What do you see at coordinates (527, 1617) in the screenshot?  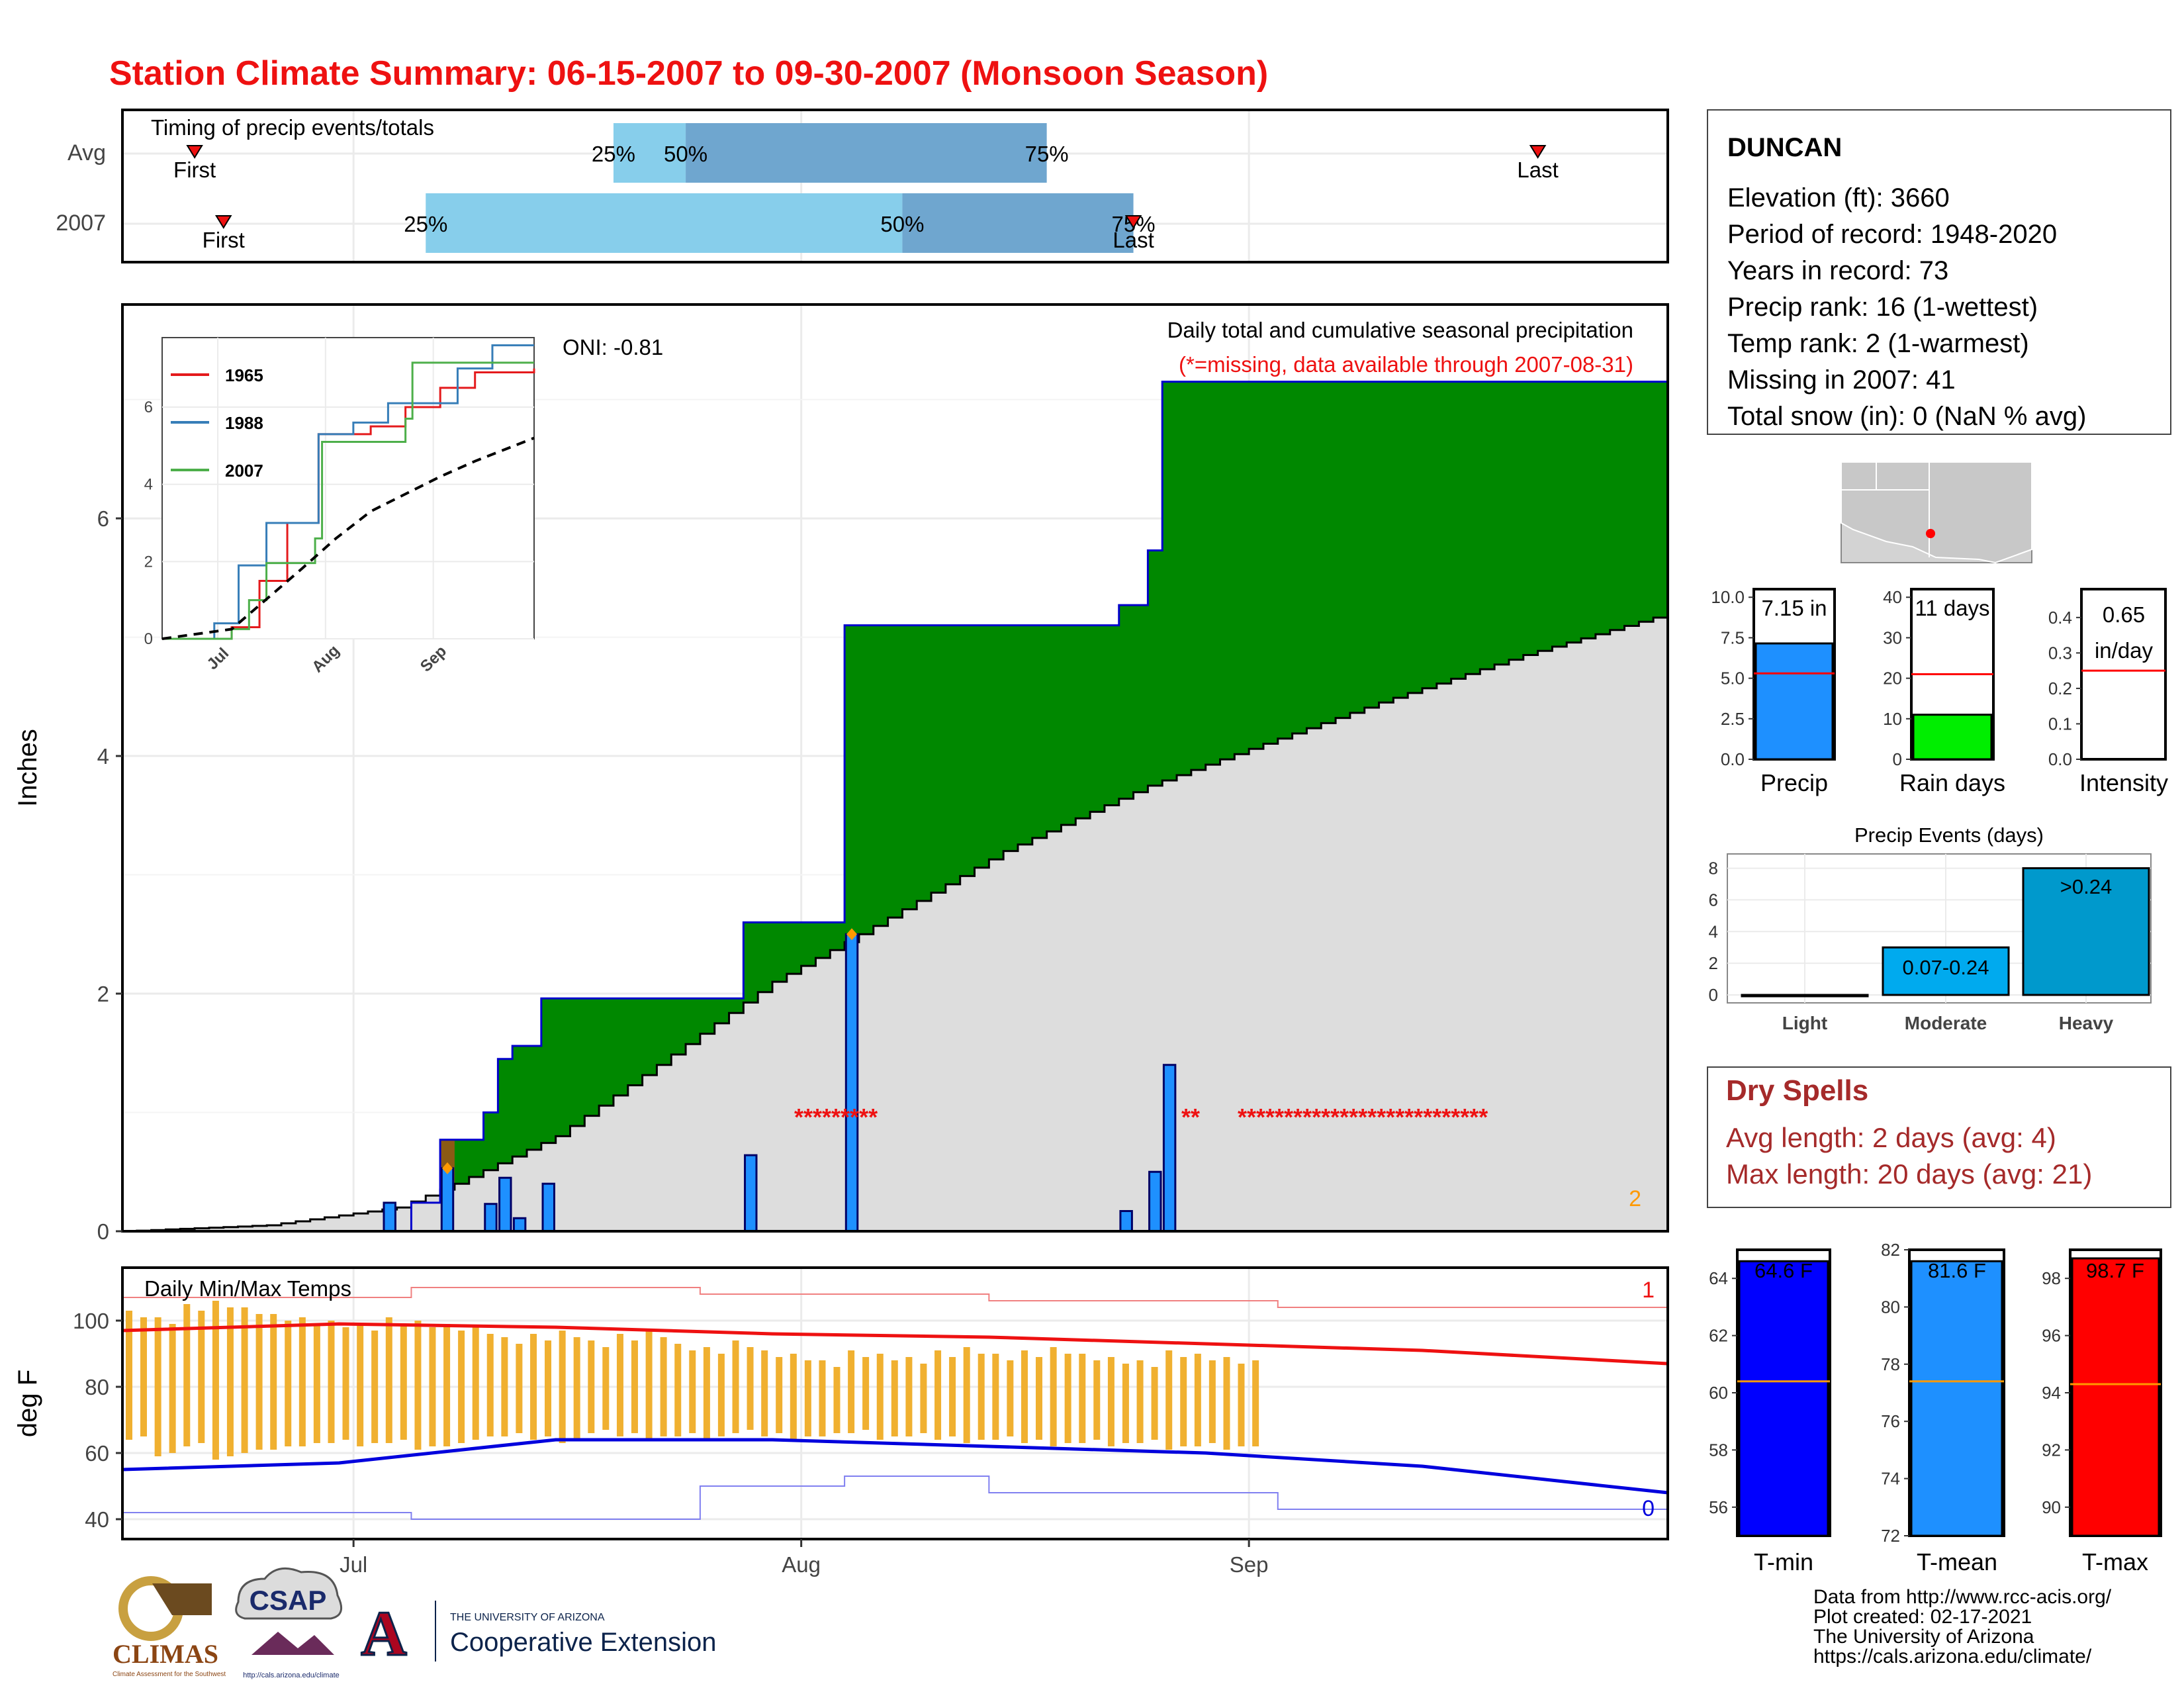 I see `ua-logo-top-text: THE UNIVERSITY OF ARIZONA` at bounding box center [527, 1617].